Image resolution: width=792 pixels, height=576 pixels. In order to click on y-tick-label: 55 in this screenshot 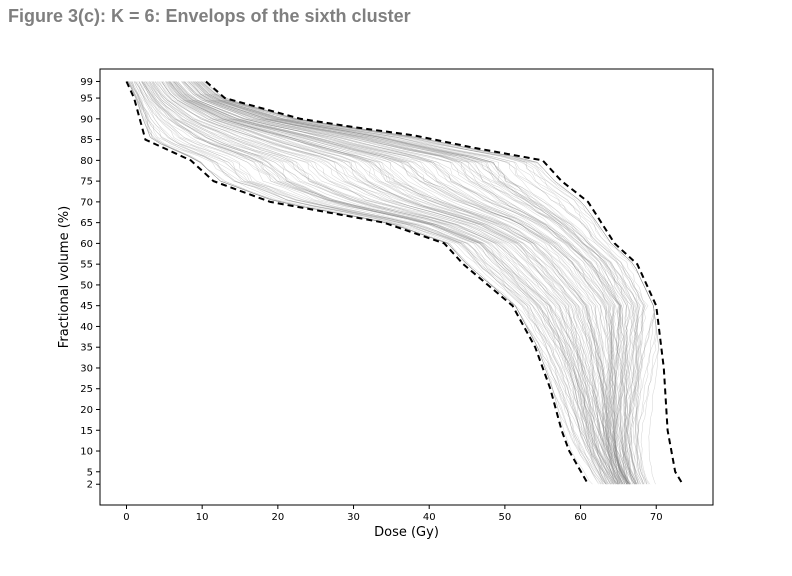, I will do `click(86, 265)`.